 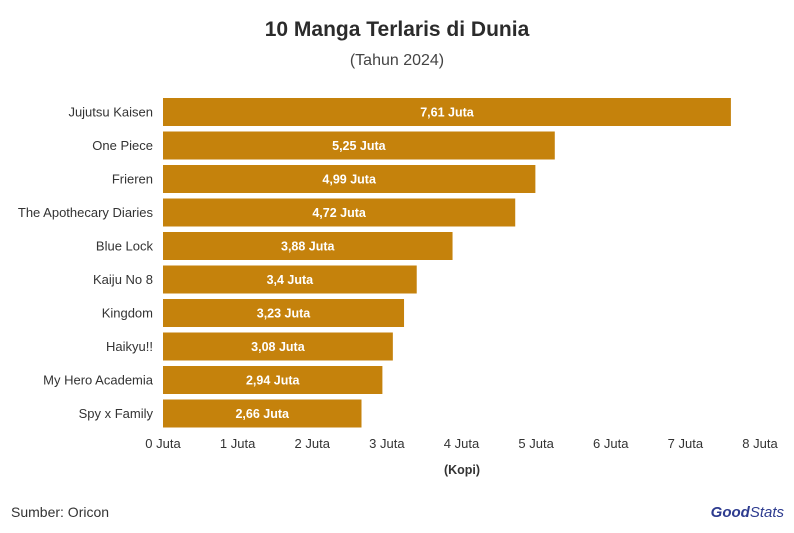 I want to click on x-tick-label: 4 Juta, so click(x=462, y=443).